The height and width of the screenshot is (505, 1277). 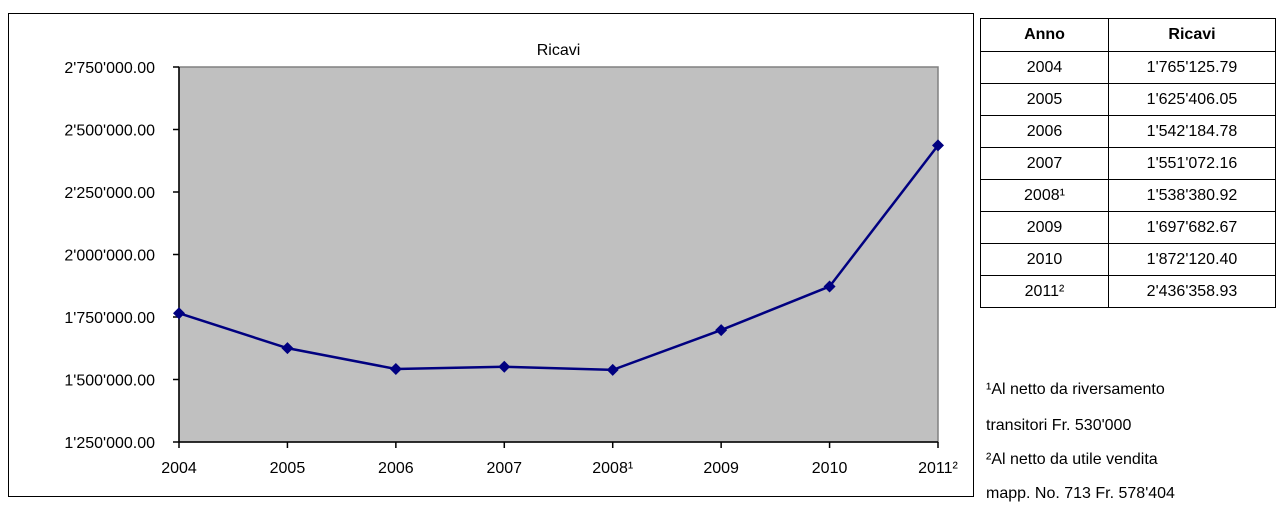 What do you see at coordinates (1044, 259) in the screenshot?
I see `year-cell: 2010` at bounding box center [1044, 259].